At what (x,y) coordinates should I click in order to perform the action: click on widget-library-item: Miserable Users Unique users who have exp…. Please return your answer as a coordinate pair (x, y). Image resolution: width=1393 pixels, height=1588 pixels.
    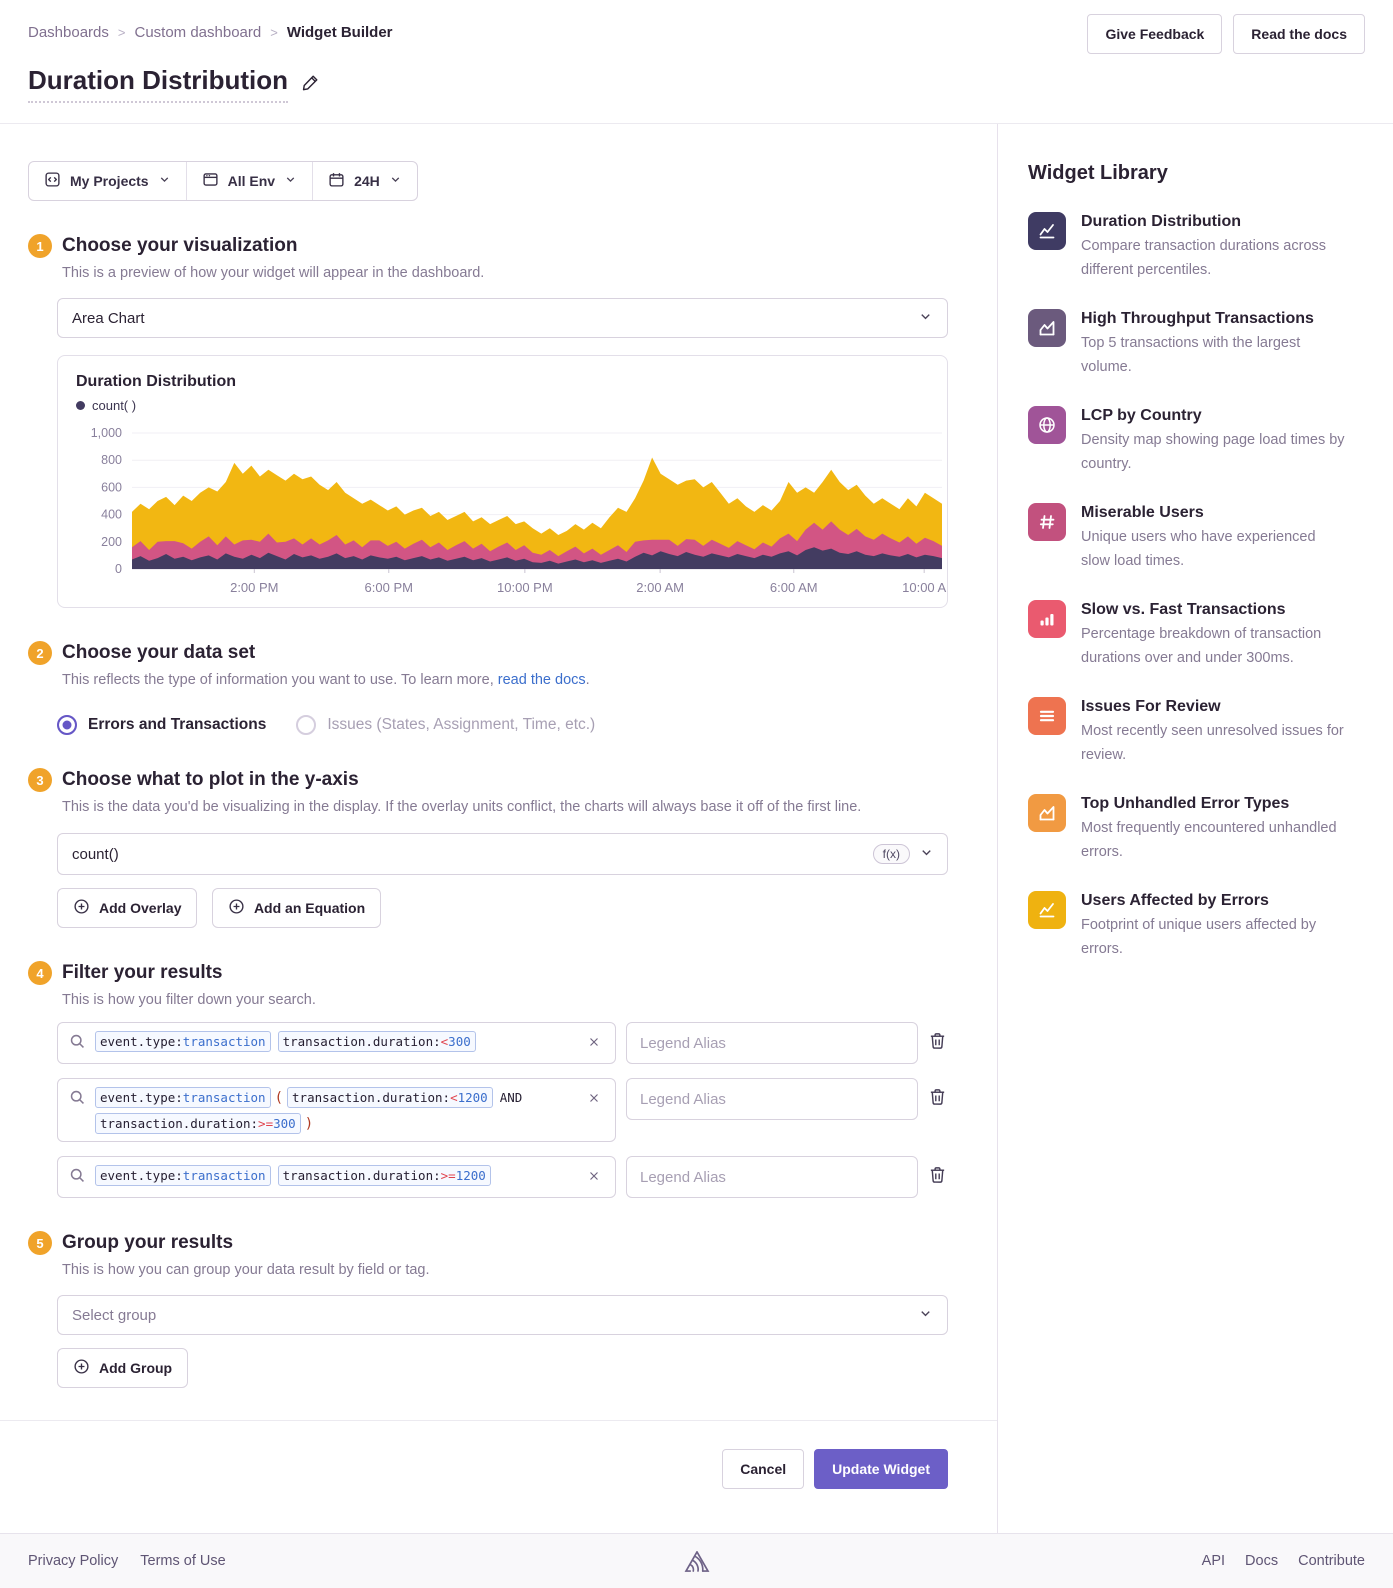
    Looking at the image, I should click on (1197, 538).